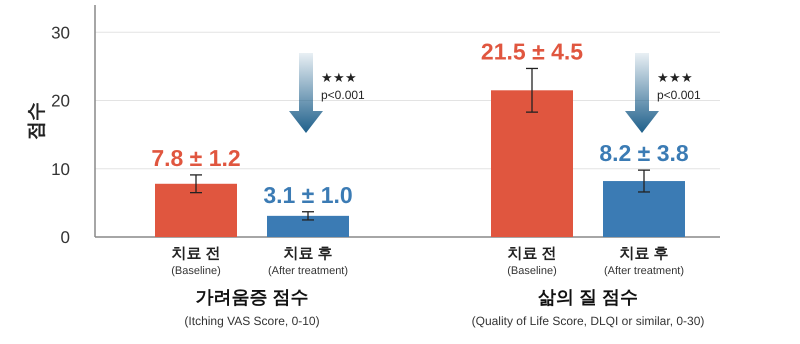  Describe the element at coordinates (308, 195) in the screenshot. I see `data-label: 3.1 ± 1.0` at that location.